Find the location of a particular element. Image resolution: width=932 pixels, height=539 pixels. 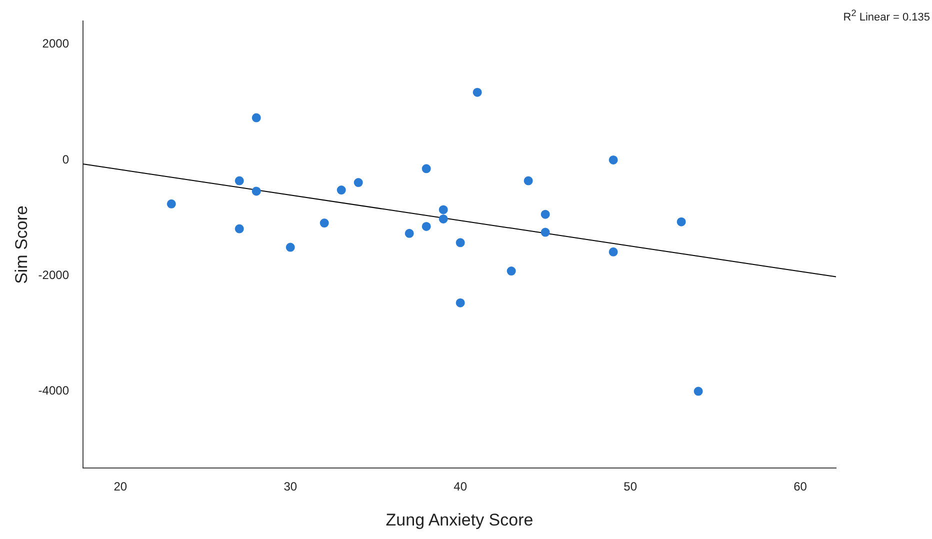

y-tick-label: 0 is located at coordinates (66, 159).